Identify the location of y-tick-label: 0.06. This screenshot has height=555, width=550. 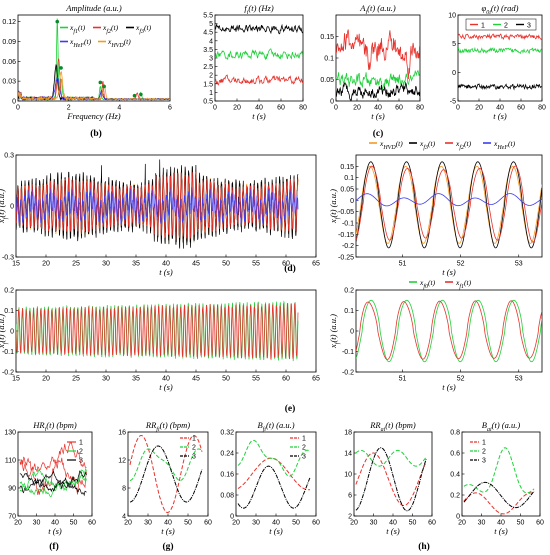
(9, 62).